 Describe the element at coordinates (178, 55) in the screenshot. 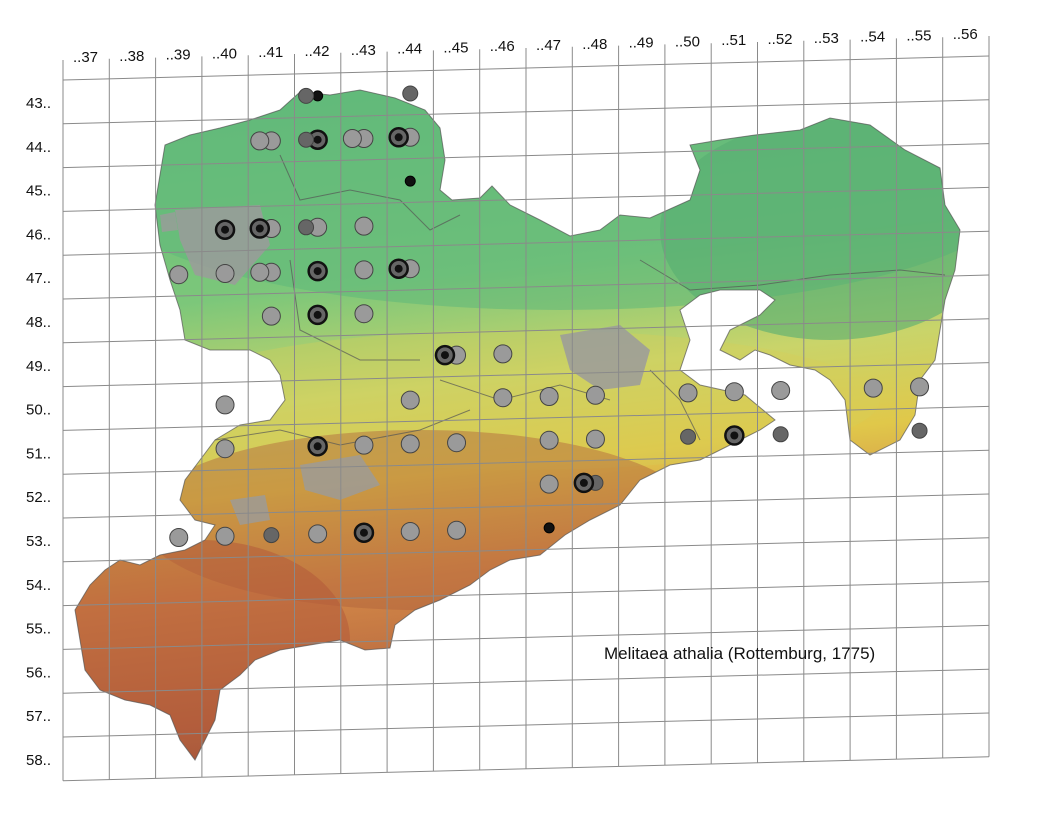

I see `column-label: ..39` at that location.